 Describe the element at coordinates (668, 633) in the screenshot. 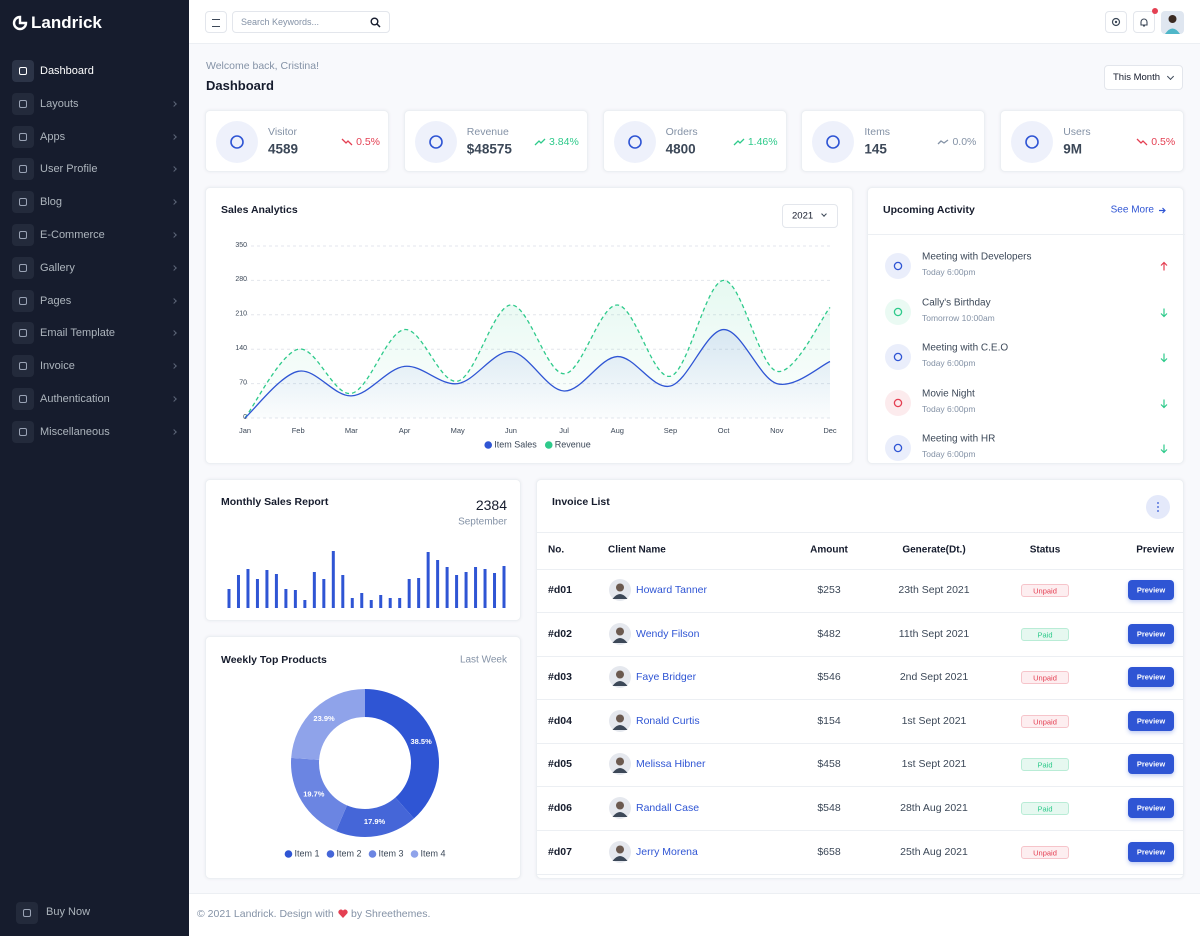

I see `client-name: Wendy Filson` at that location.